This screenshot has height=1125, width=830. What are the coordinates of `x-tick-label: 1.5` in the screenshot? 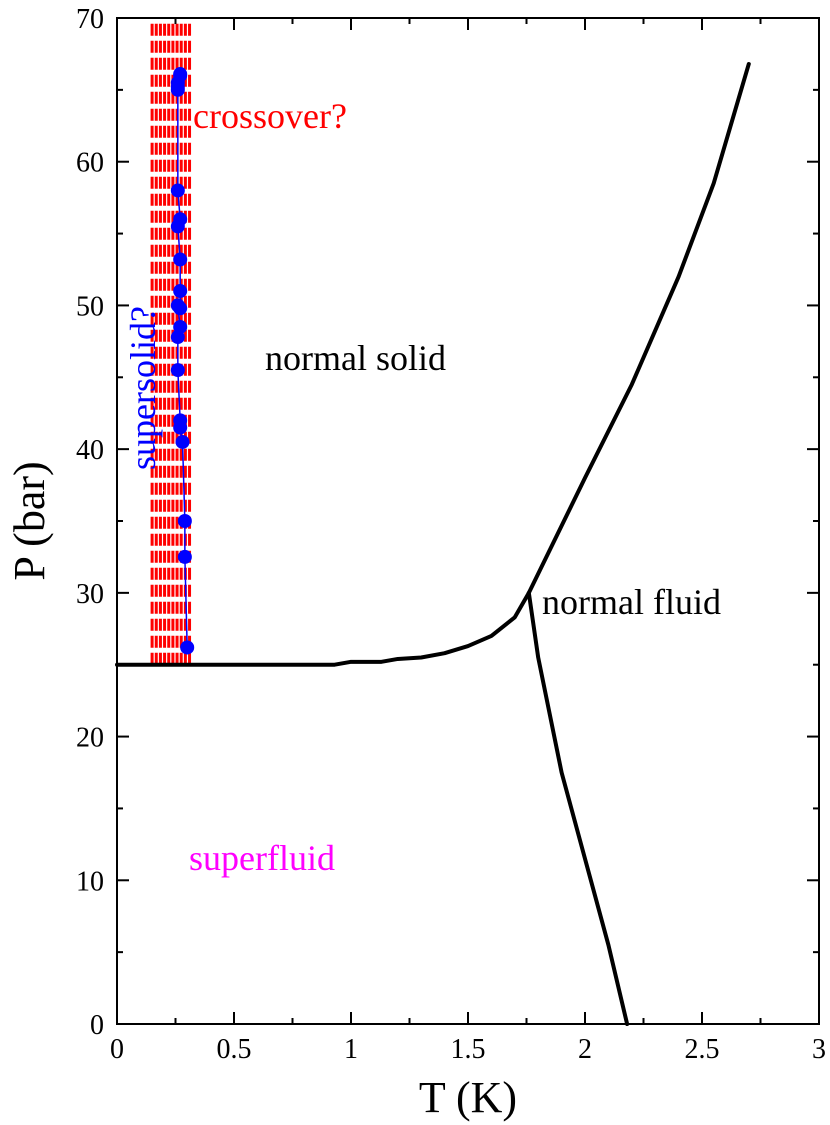 It's located at (468, 1049).